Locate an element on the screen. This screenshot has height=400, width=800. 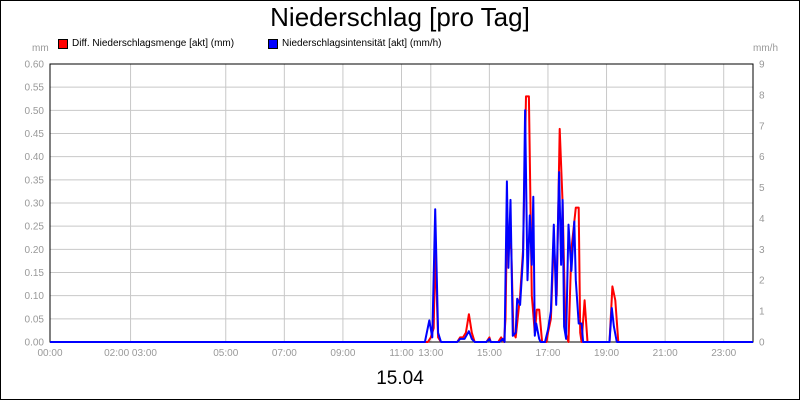
y-left-tick-label: 0.25 is located at coordinates (35, 227).